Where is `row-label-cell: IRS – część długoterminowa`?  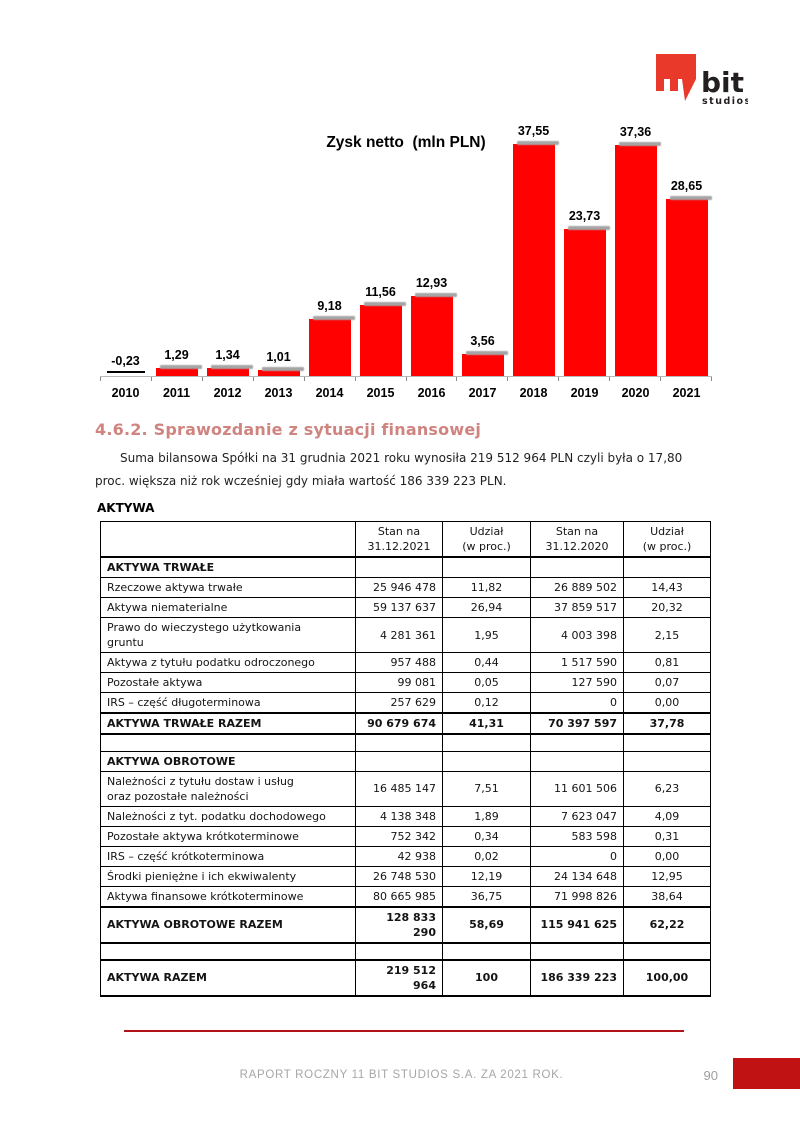 row-label-cell: IRS – część długoterminowa is located at coordinates (228, 703).